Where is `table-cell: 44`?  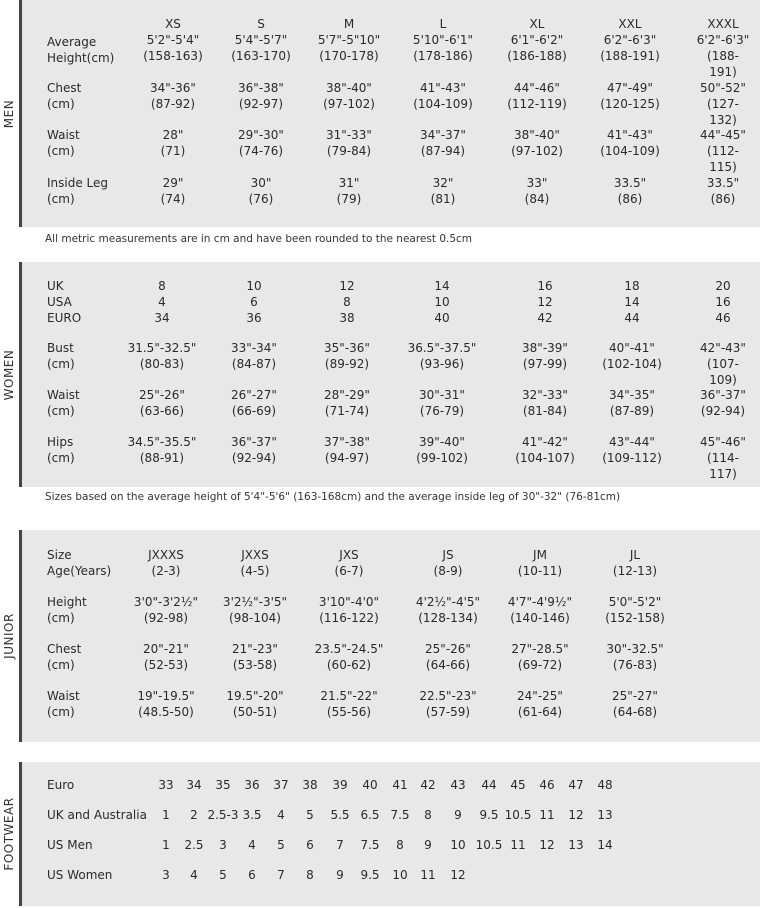 table-cell: 44 is located at coordinates (489, 785).